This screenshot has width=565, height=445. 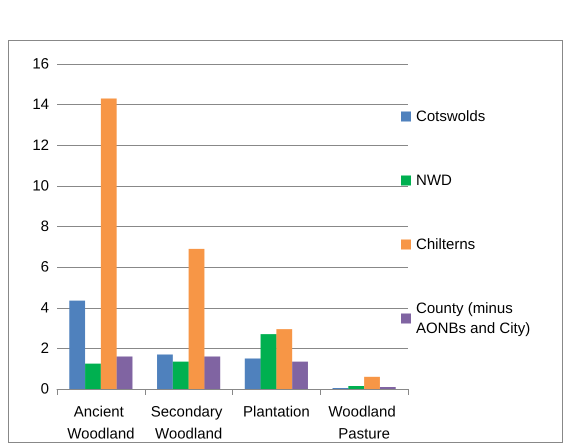 What do you see at coordinates (44, 226) in the screenshot?
I see `y-tick-label: 8` at bounding box center [44, 226].